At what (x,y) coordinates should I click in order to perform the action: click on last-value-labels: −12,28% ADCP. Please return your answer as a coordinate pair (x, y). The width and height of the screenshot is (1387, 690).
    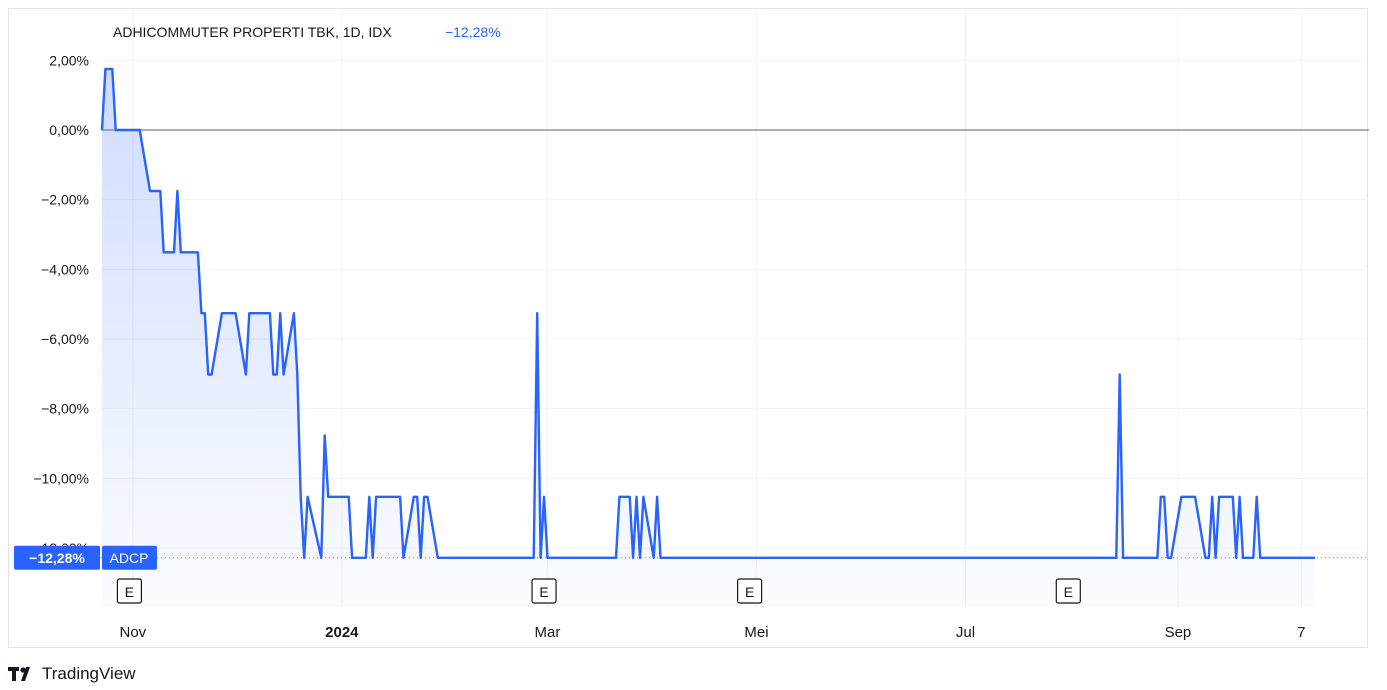
    Looking at the image, I should click on (85, 557).